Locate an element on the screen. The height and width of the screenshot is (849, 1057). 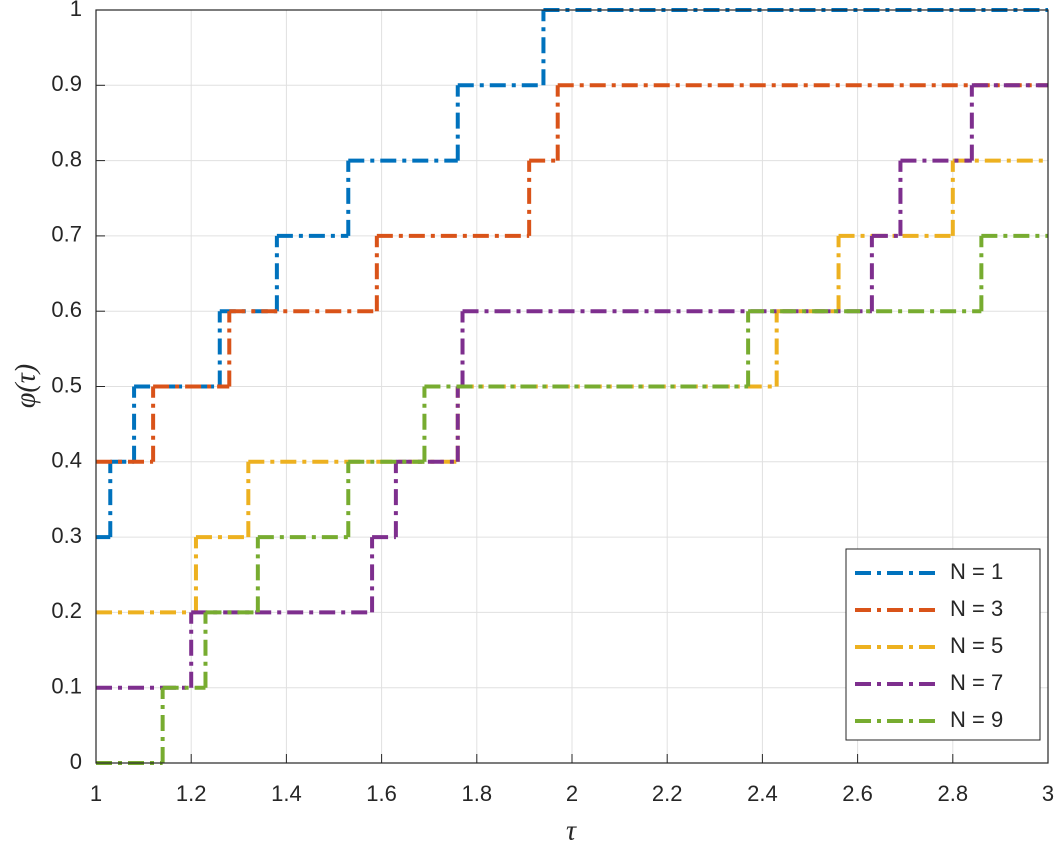
y-tick-label: 0.2 is located at coordinates (66, 610).